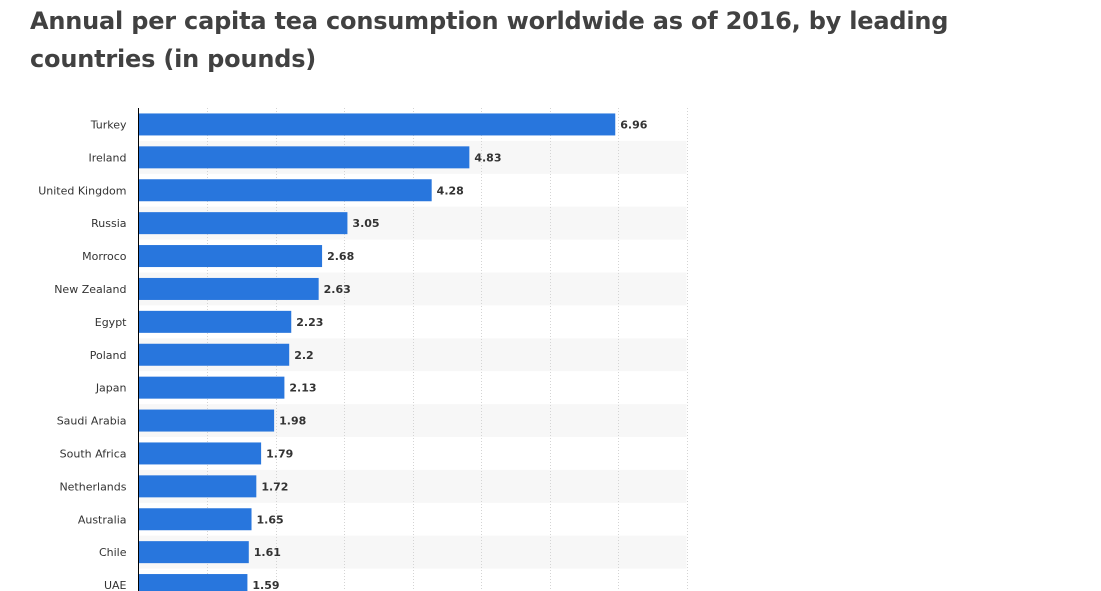 The height and width of the screenshot is (591, 1101). I want to click on category-label: Japan, so click(111, 388).